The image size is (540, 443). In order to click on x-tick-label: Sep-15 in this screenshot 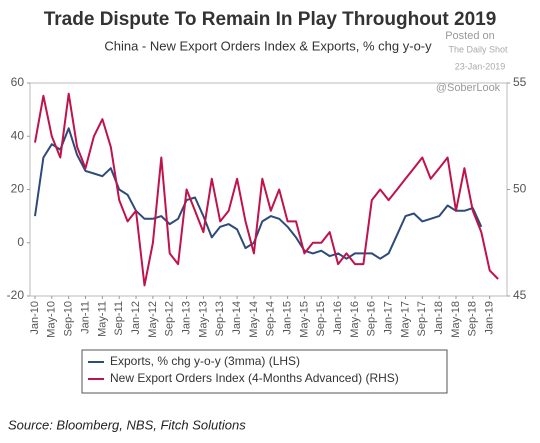, I will do `click(321, 318)`.